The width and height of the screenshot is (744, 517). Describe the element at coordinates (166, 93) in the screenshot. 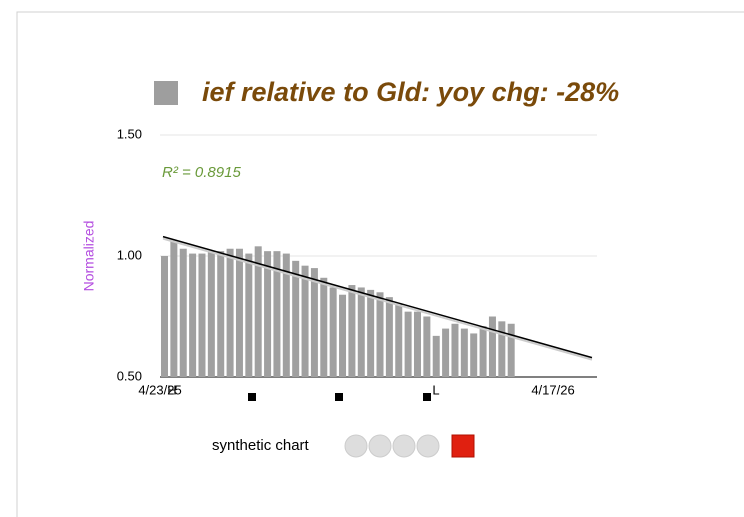

I see `legend-swatch` at that location.